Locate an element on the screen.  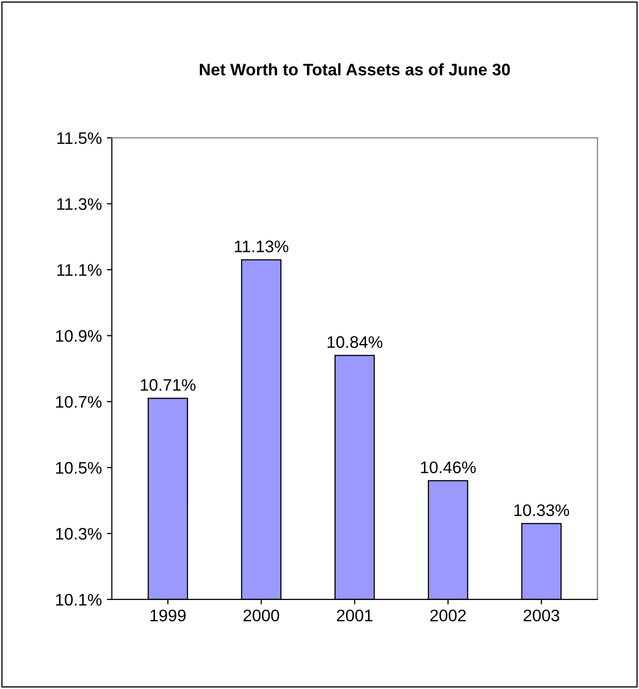
data-label: 10.33% is located at coordinates (542, 510).